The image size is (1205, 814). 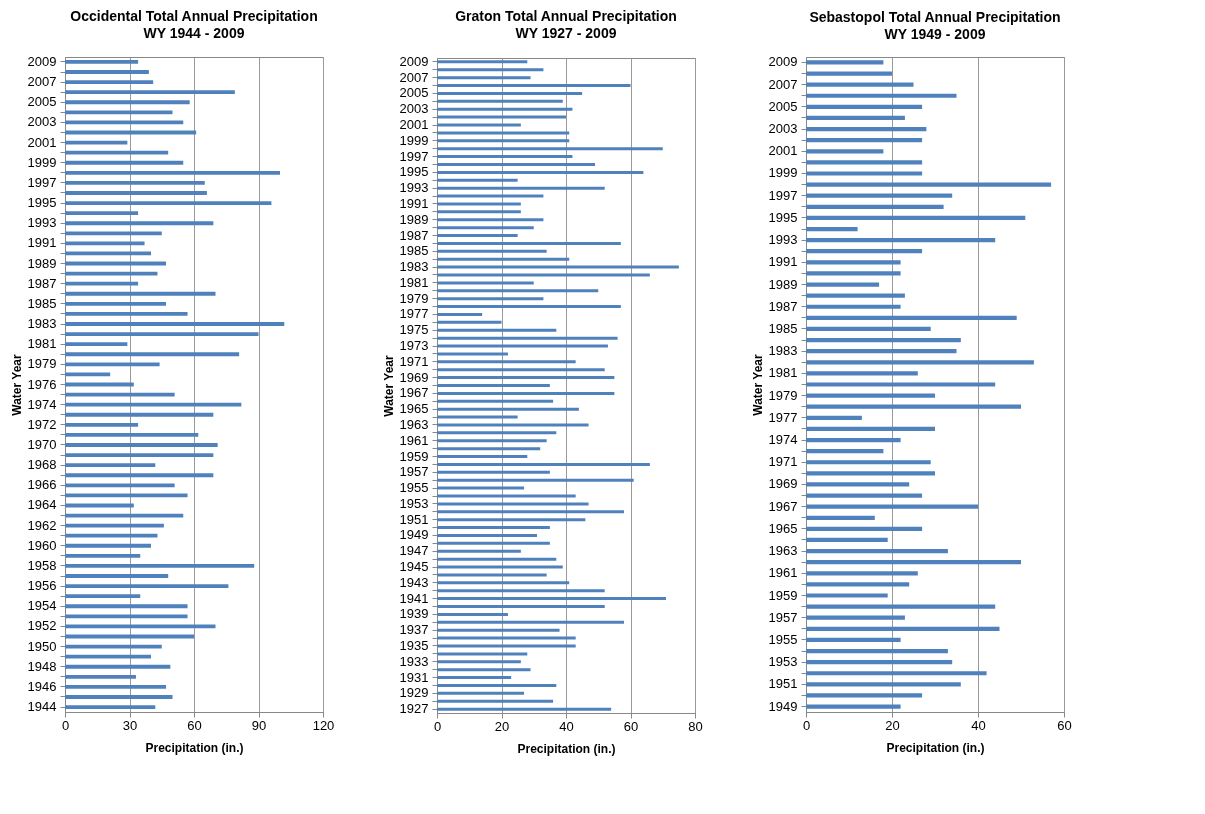 What do you see at coordinates (783, 573) in the screenshot?
I see `y-tick-label: 1961` at bounding box center [783, 573].